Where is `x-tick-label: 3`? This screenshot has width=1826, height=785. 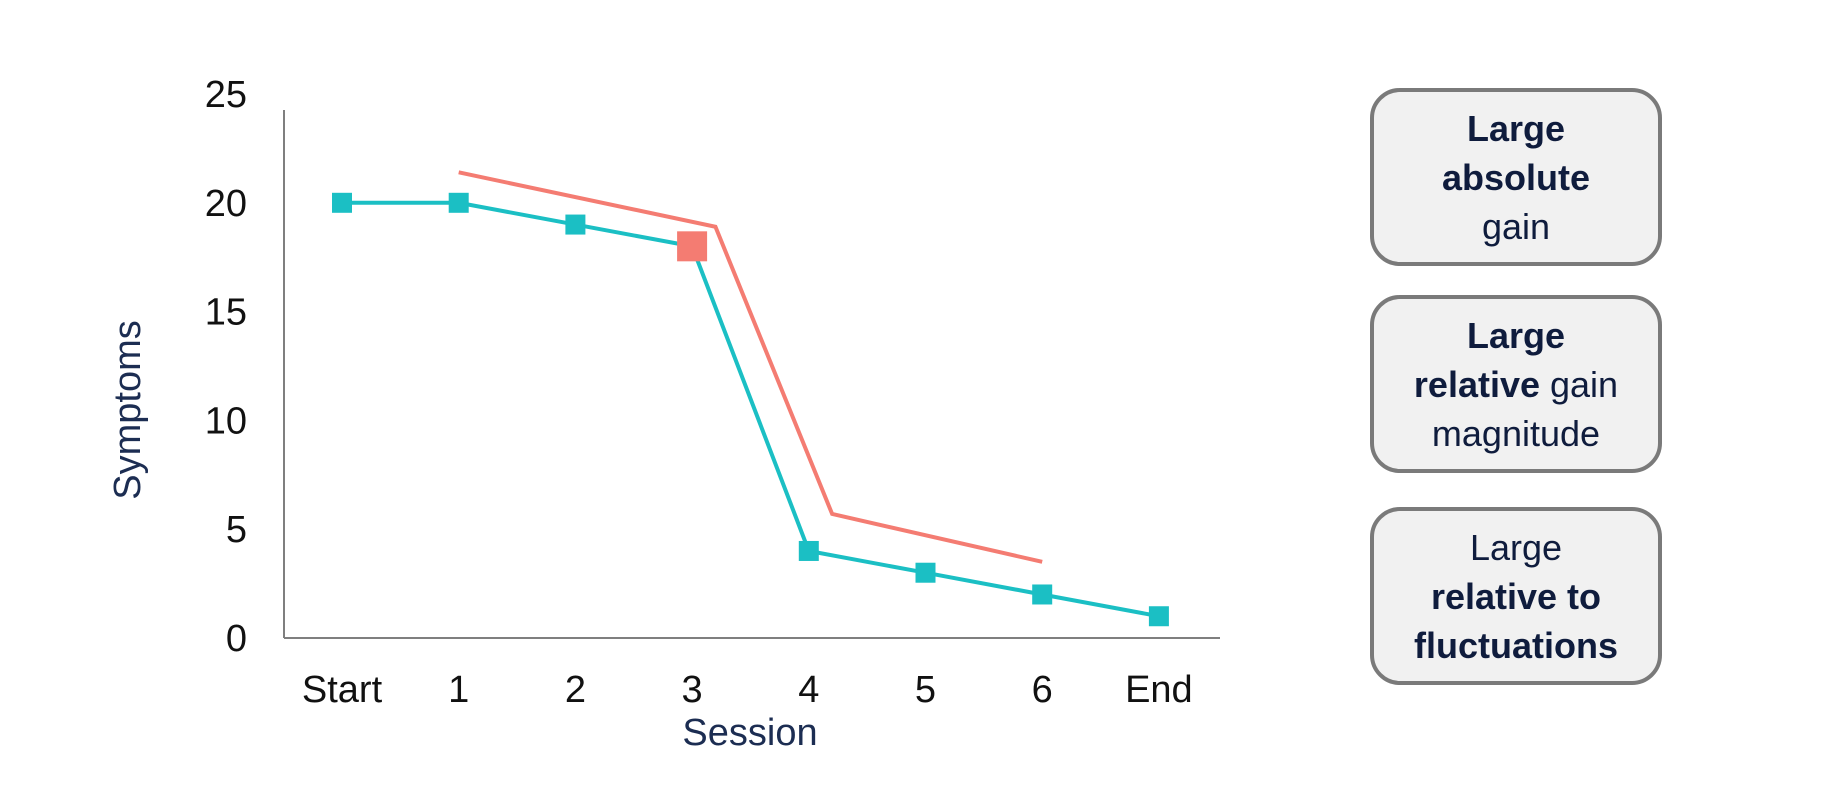 x-tick-label: 3 is located at coordinates (692, 690).